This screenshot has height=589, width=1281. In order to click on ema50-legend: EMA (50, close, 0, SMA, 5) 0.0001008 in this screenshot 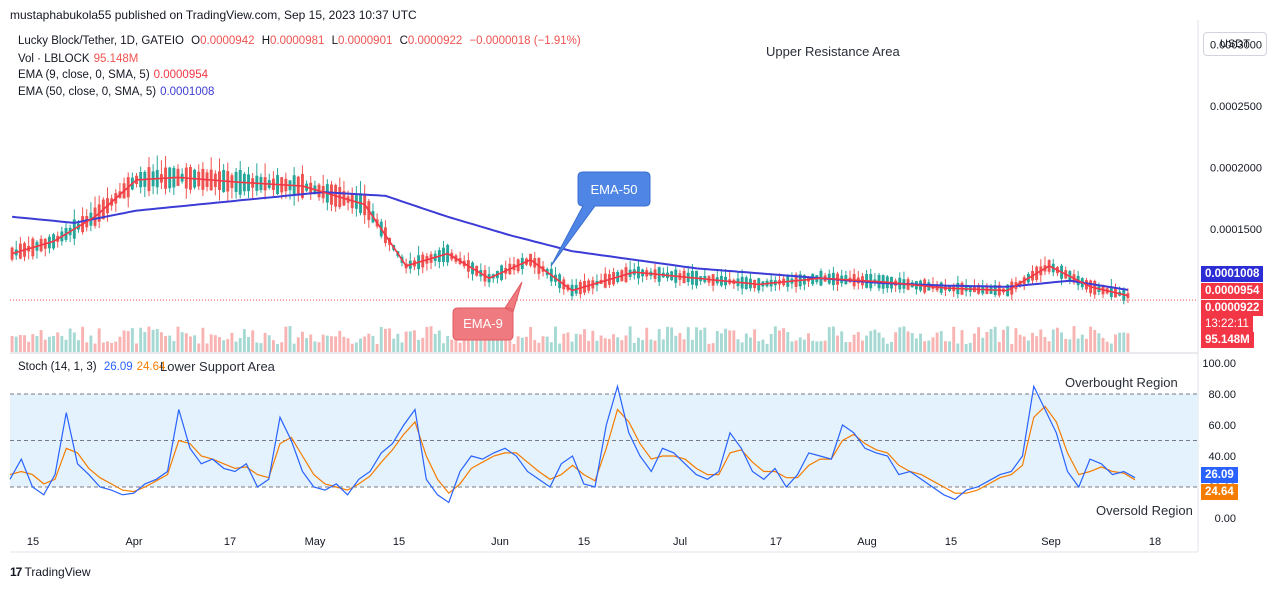, I will do `click(116, 92)`.